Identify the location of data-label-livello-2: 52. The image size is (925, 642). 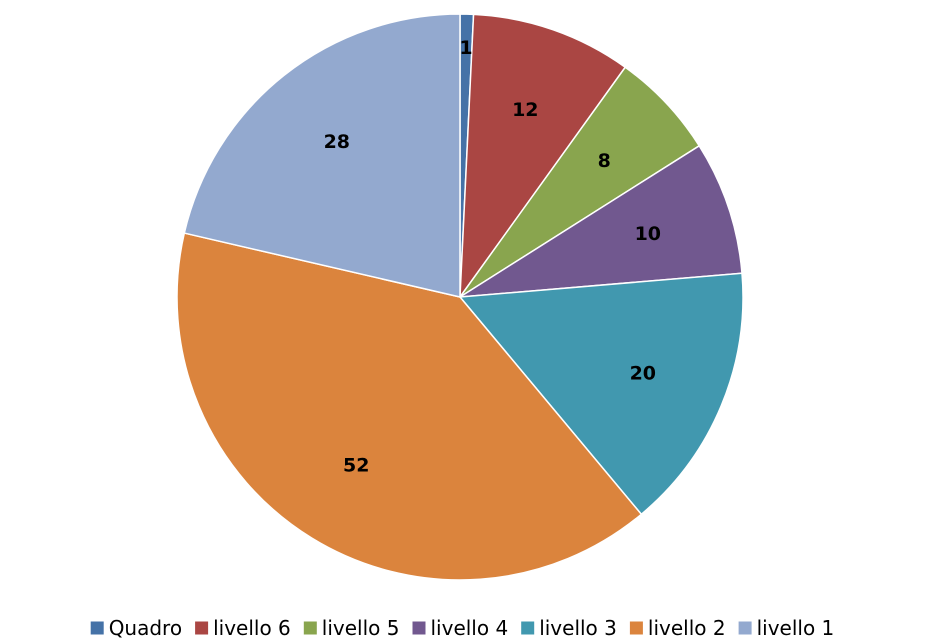
(356, 466).